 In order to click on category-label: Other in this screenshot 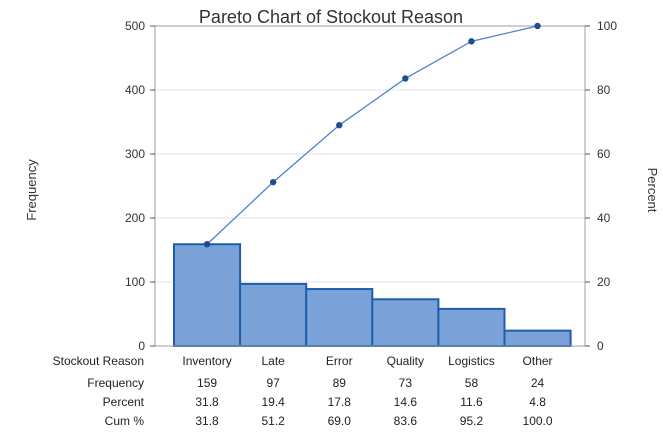, I will do `click(538, 361)`.